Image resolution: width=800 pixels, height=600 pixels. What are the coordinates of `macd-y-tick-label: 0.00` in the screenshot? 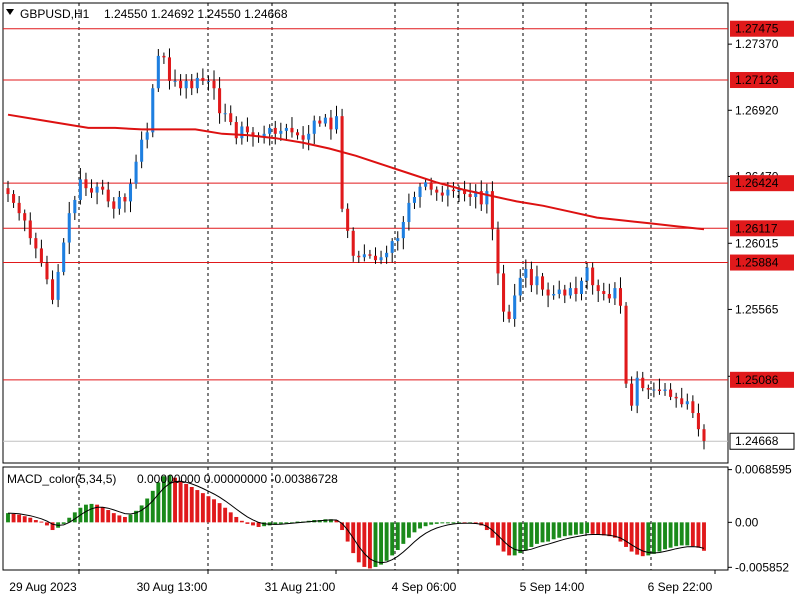 It's located at (747, 522).